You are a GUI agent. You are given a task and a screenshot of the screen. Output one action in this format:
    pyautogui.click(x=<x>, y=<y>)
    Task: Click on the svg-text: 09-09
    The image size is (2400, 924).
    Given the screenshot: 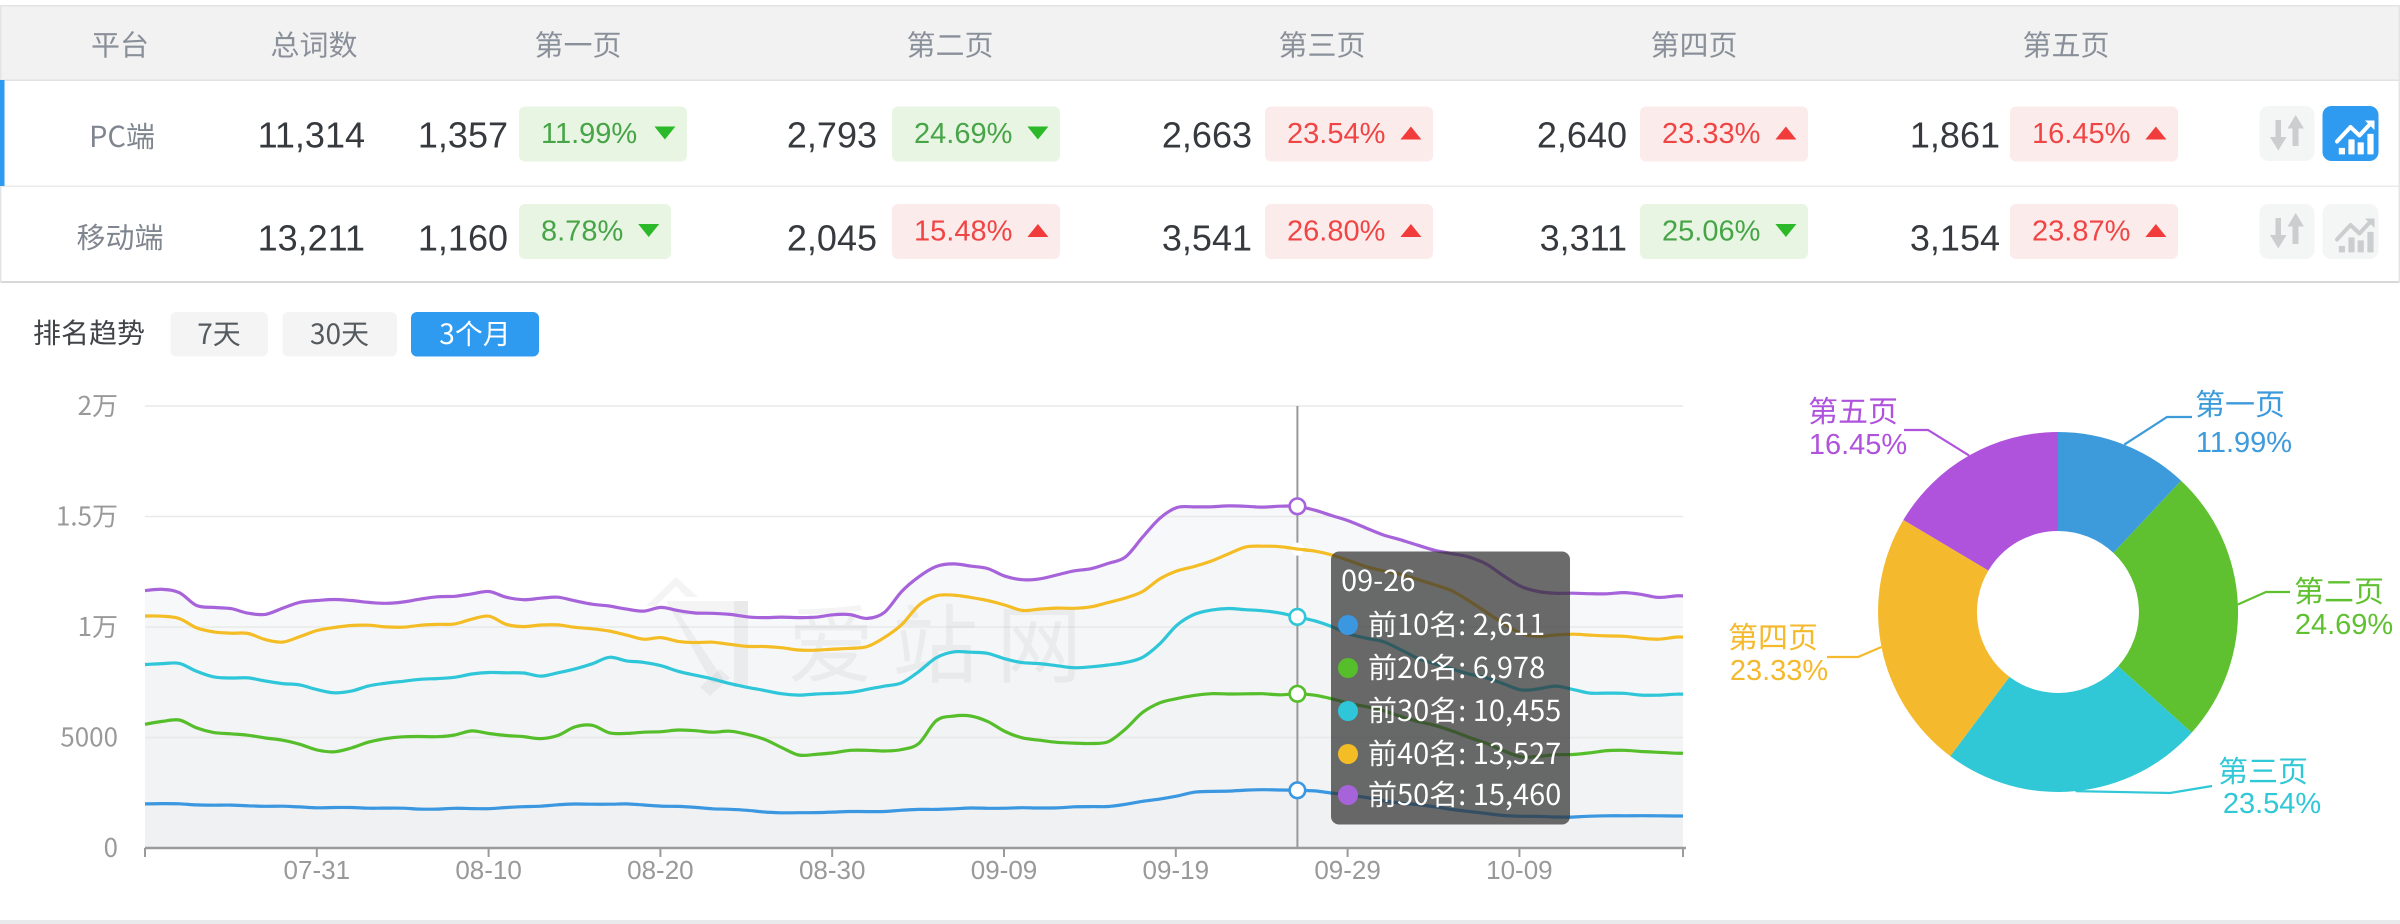 What is the action you would take?
    pyautogui.click(x=1004, y=870)
    